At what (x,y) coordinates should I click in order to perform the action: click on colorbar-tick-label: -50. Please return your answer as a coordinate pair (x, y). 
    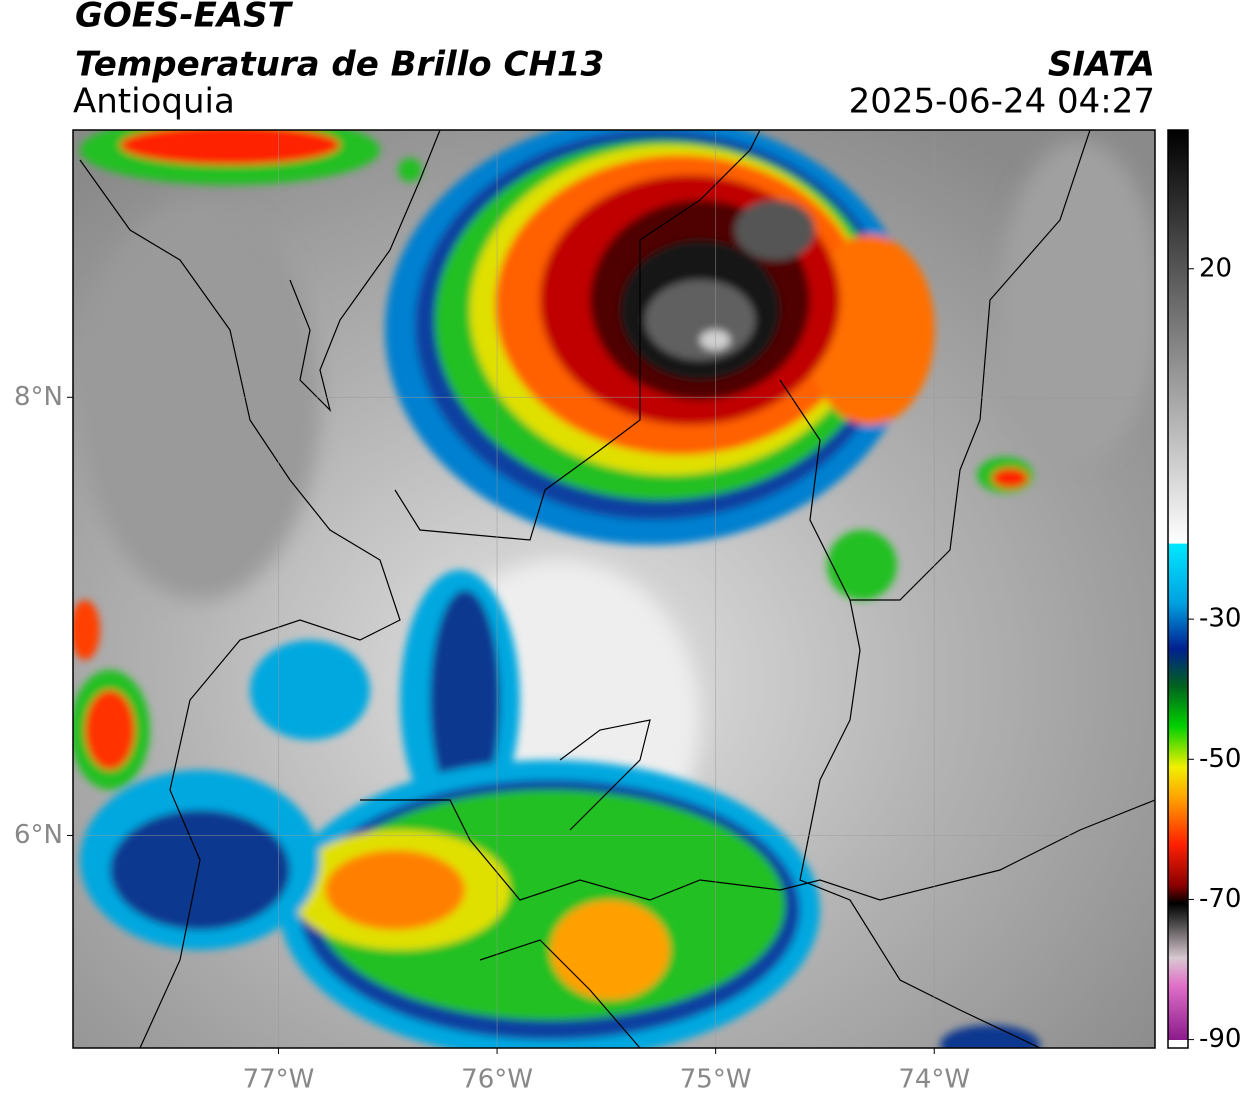
    Looking at the image, I should click on (1220, 759).